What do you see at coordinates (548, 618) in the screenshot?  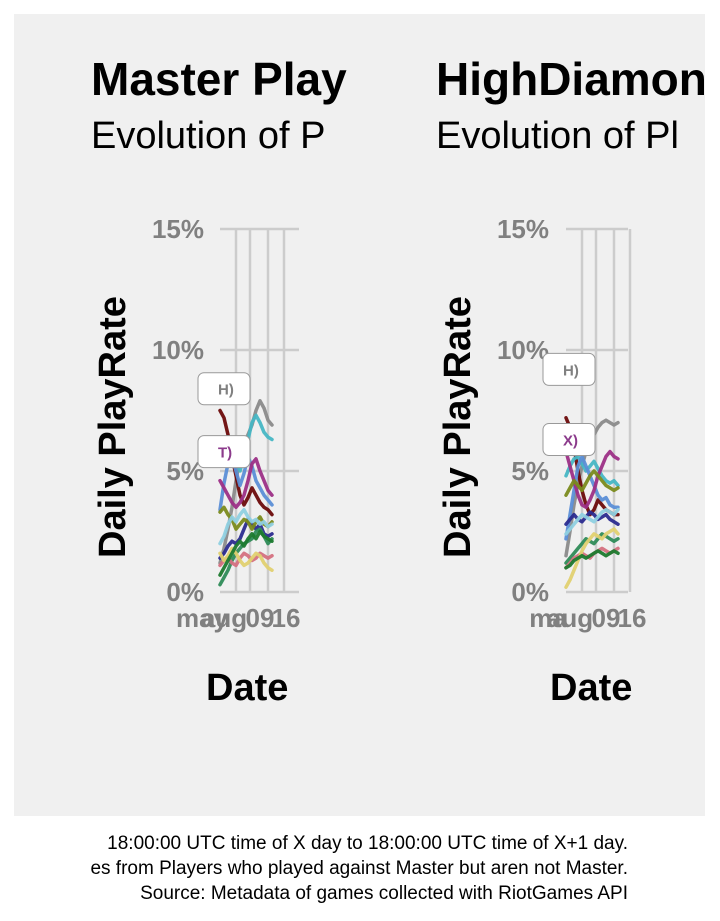 I see `x-tick-label: ma` at bounding box center [548, 618].